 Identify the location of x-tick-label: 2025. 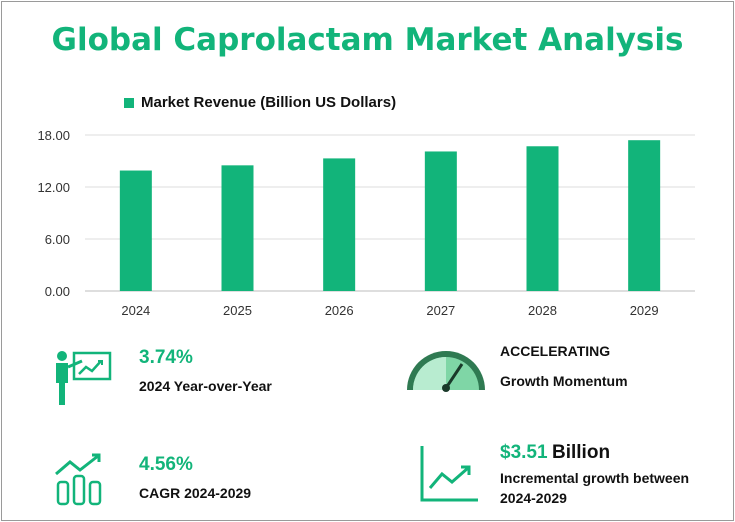
(237, 310).